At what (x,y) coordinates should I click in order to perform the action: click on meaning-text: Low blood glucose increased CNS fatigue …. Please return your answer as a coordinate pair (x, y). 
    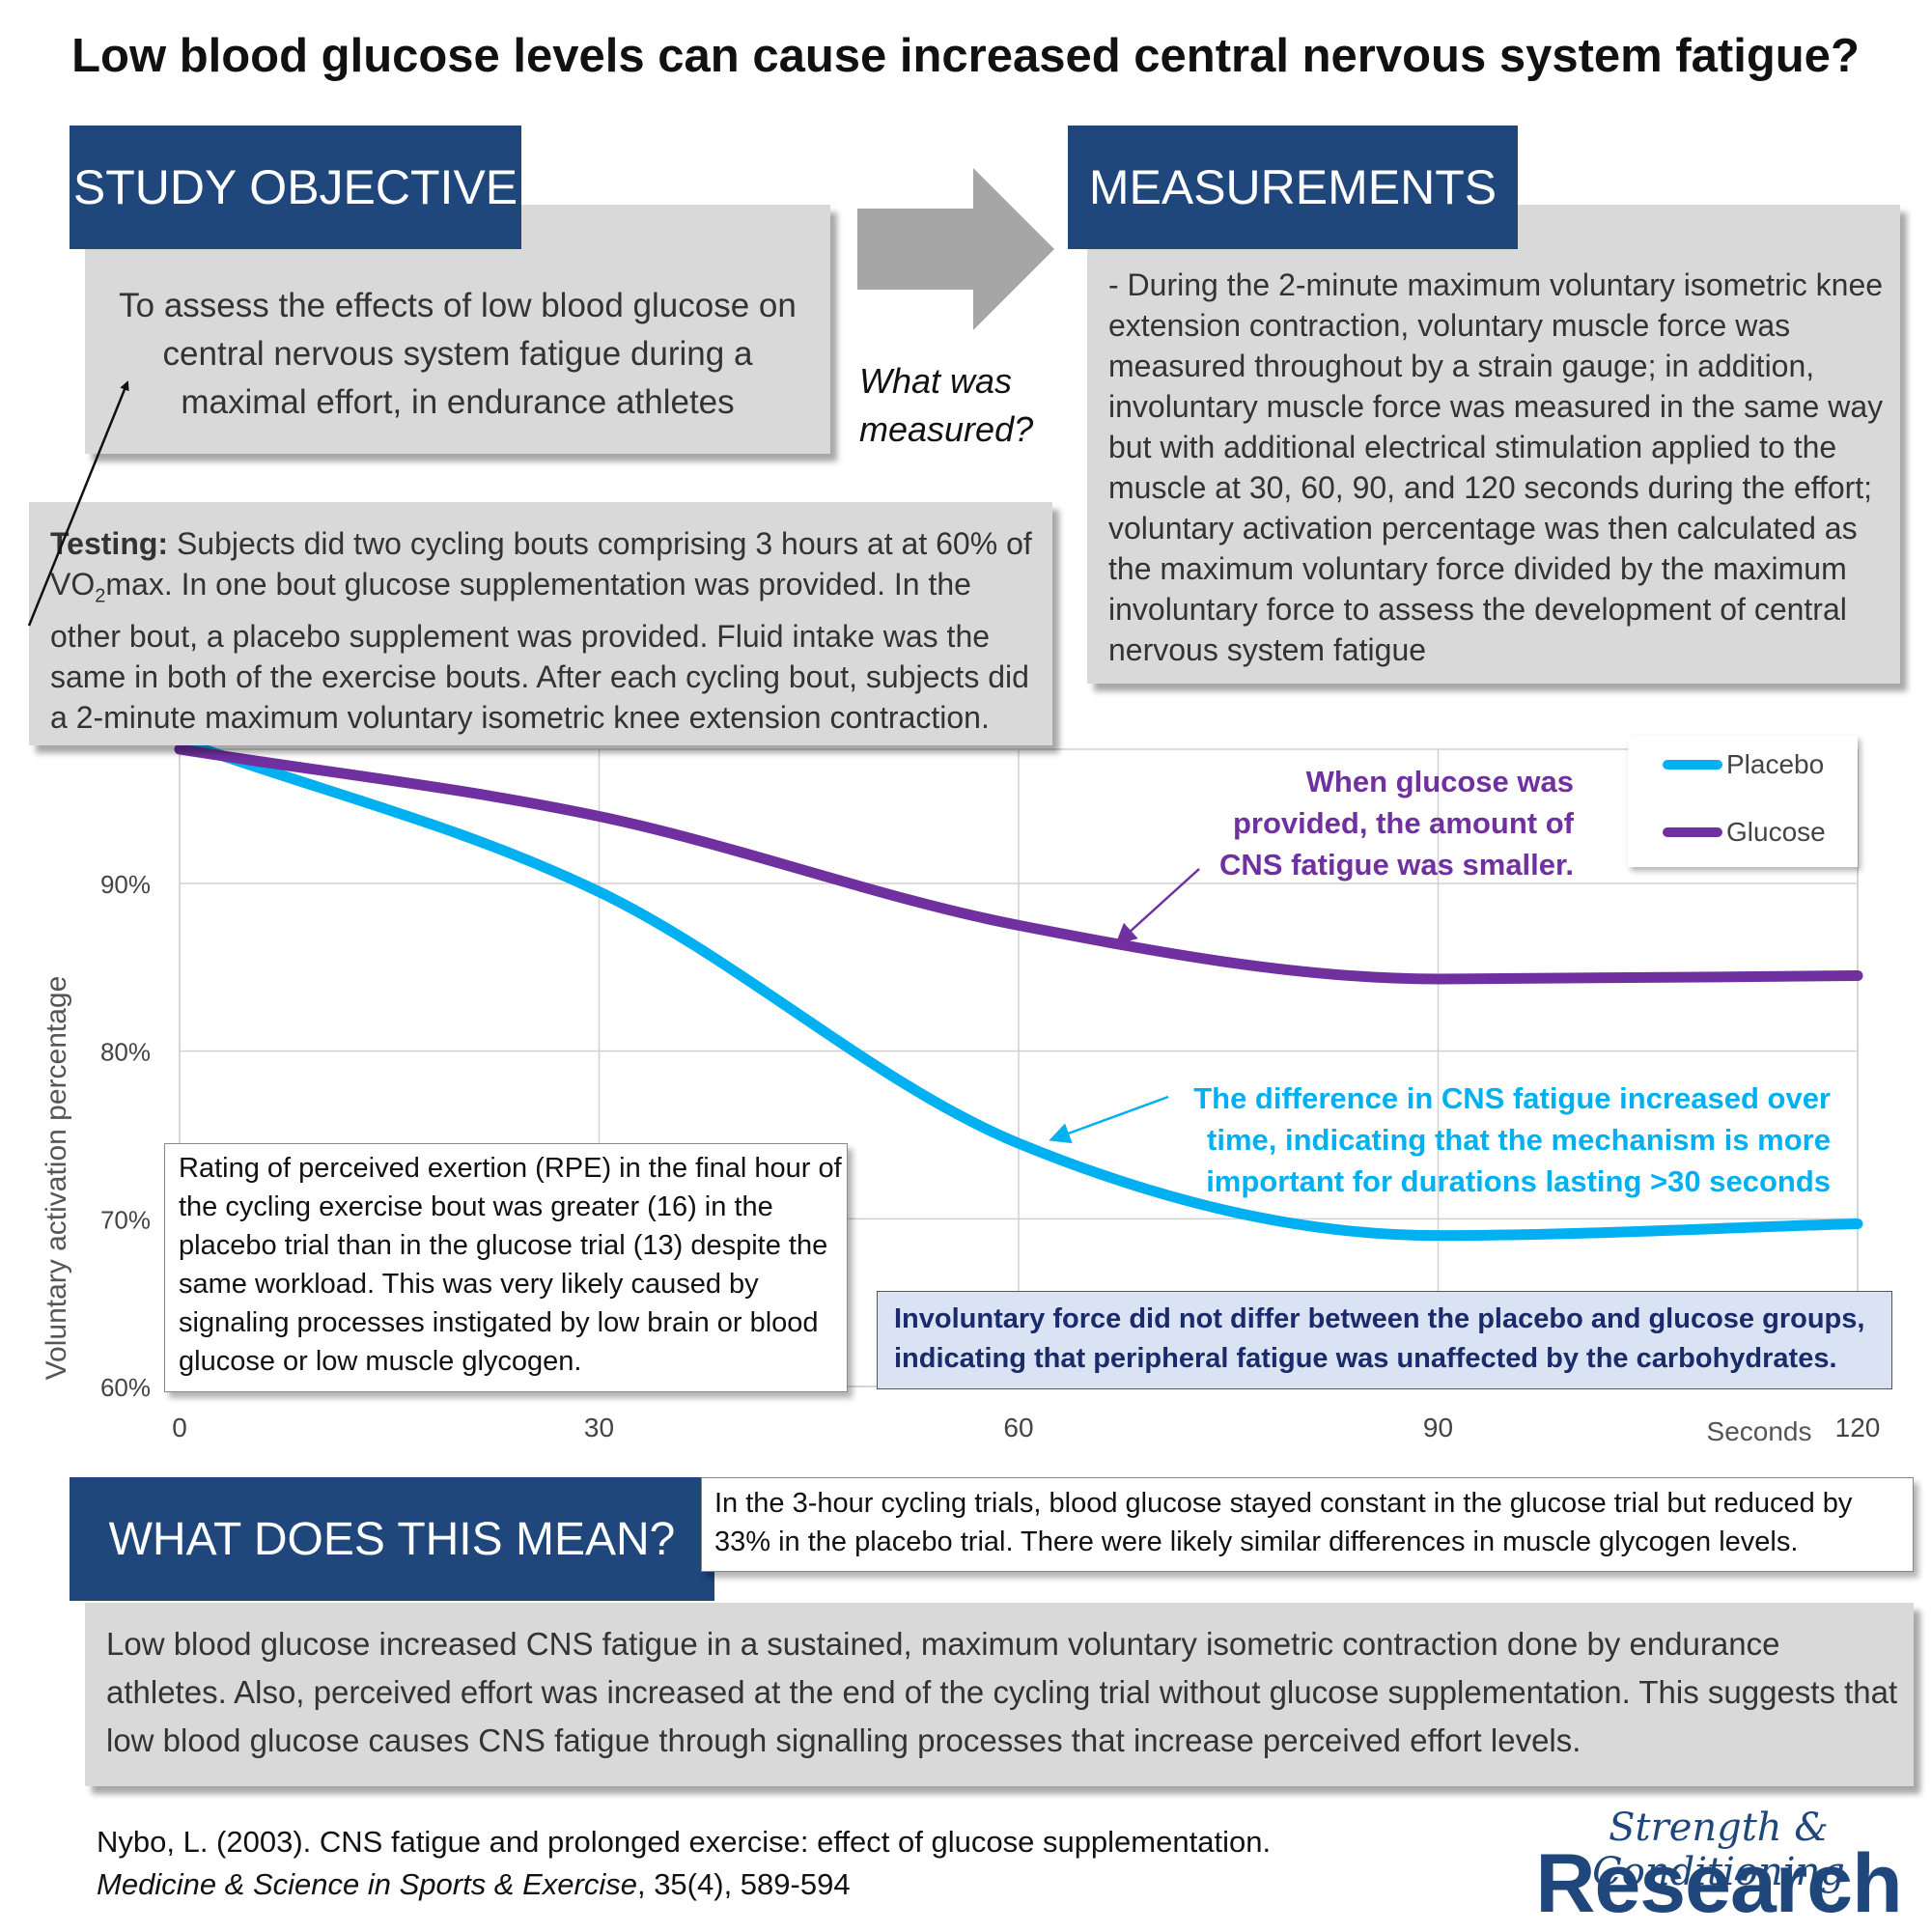
    Looking at the image, I should click on (1002, 1692).